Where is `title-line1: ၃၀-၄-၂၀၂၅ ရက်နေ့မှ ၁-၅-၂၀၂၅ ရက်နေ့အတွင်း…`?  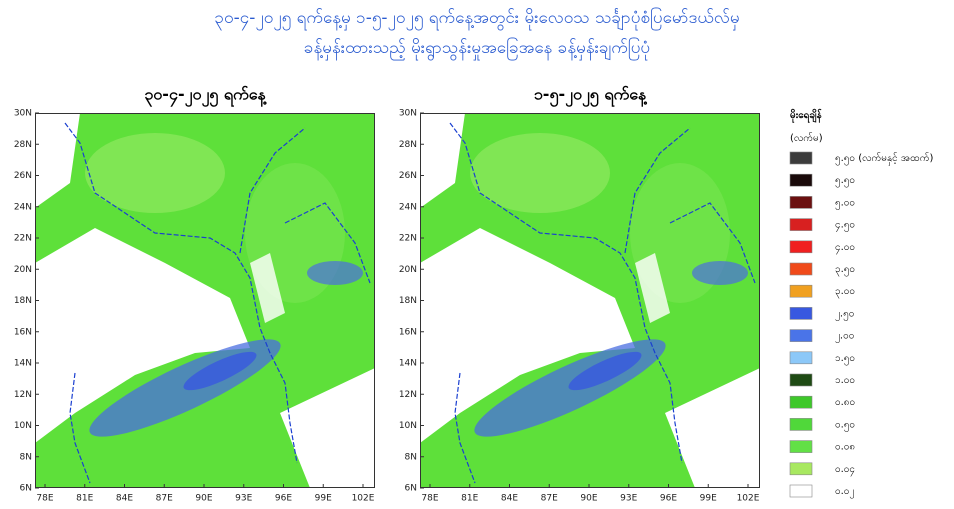
title-line1: ၃၀-၄-၂၀၂၅ ရက်နေ့မှ ၁-၅-၂၀၂၅ ရက်နေ့အတွင်း… is located at coordinates (476, 18).